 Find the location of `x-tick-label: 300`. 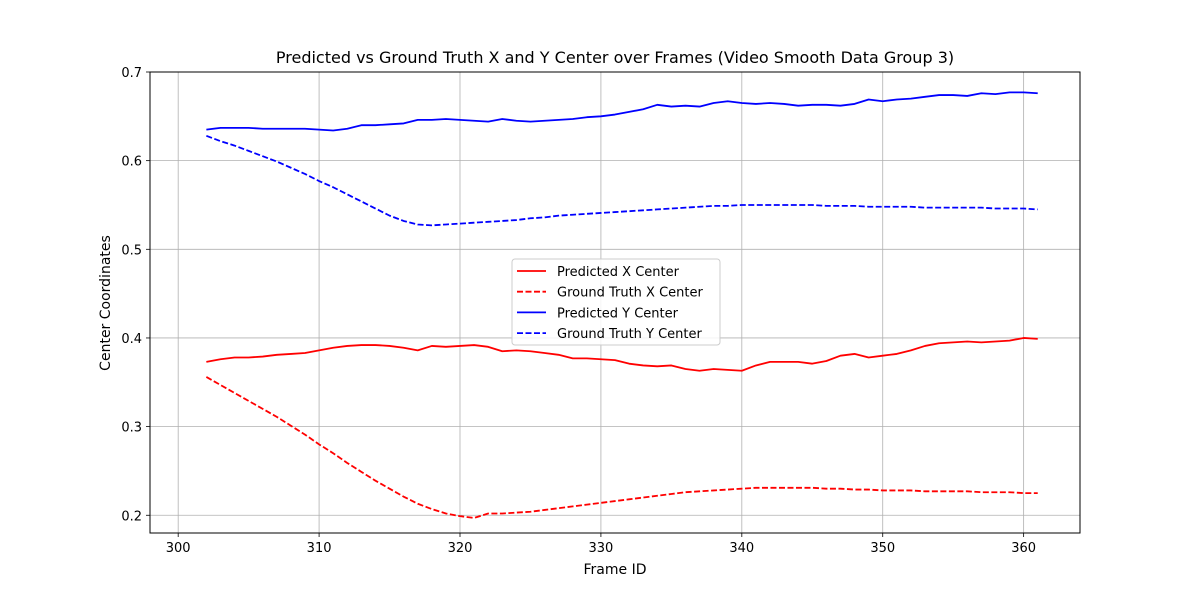

x-tick-label: 300 is located at coordinates (178, 548).